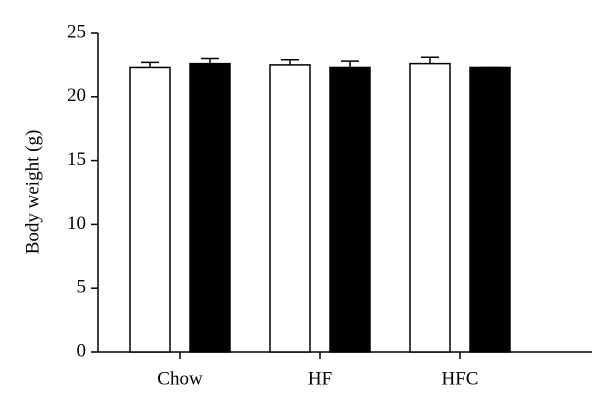 This screenshot has width=600, height=417. I want to click on x-tick-label: Chow, so click(180, 378).